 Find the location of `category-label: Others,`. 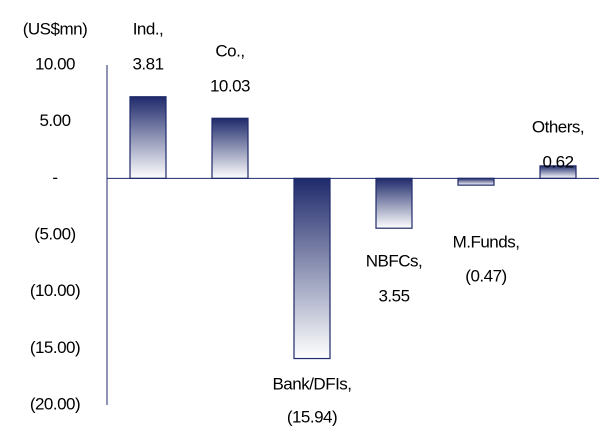

category-label: Others, is located at coordinates (558, 126).